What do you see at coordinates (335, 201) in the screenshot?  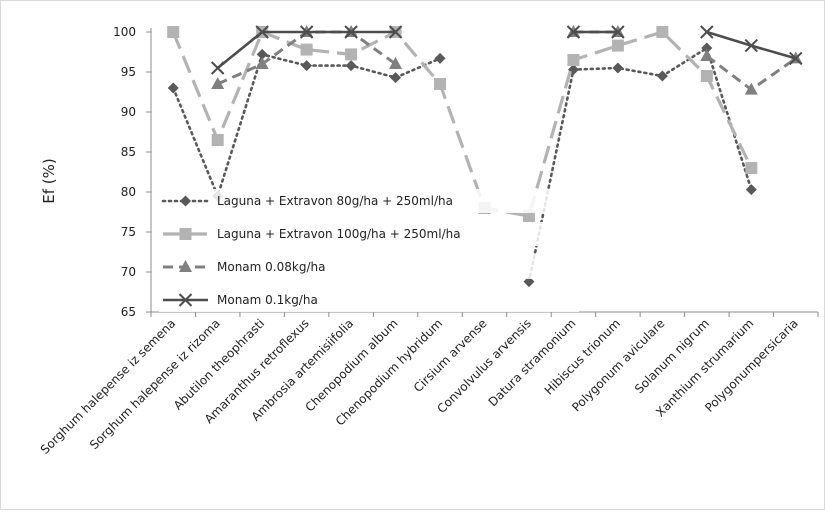 I see `legend-label: Laguna + Extravon 80g/ha + 250ml/ha` at bounding box center [335, 201].